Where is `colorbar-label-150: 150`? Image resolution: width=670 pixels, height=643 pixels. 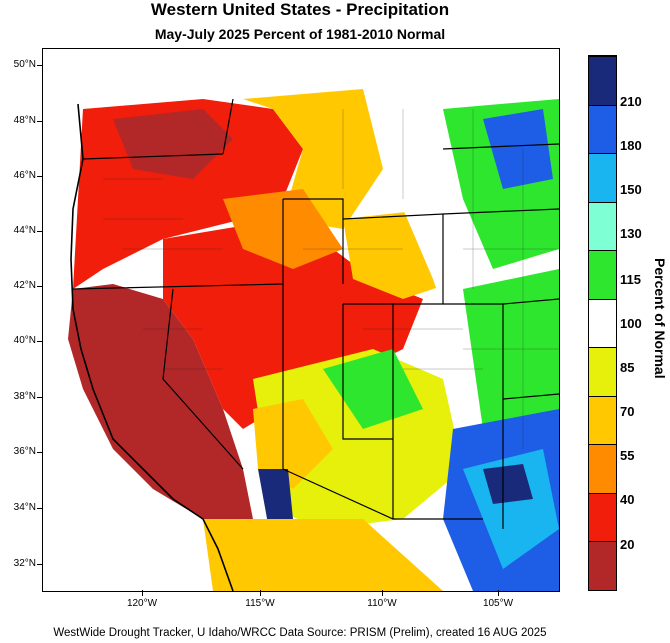
colorbar-label-150: 150 is located at coordinates (631, 189).